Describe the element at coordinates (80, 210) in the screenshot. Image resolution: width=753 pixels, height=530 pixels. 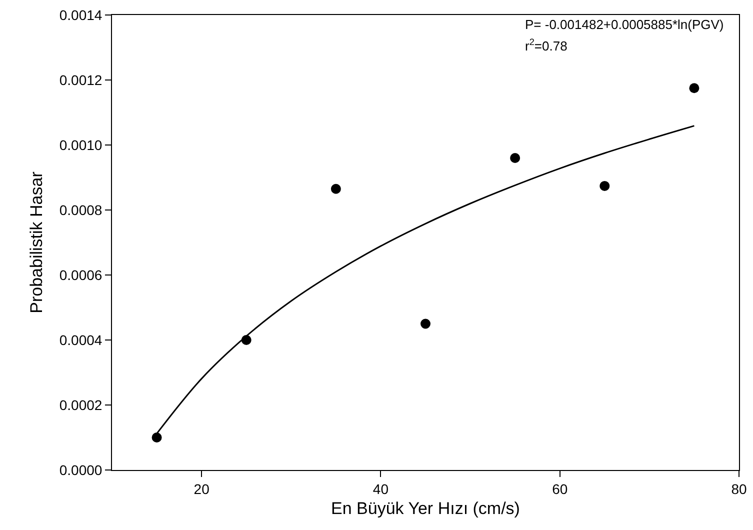
I see `y-tick-label: 0.0008` at that location.